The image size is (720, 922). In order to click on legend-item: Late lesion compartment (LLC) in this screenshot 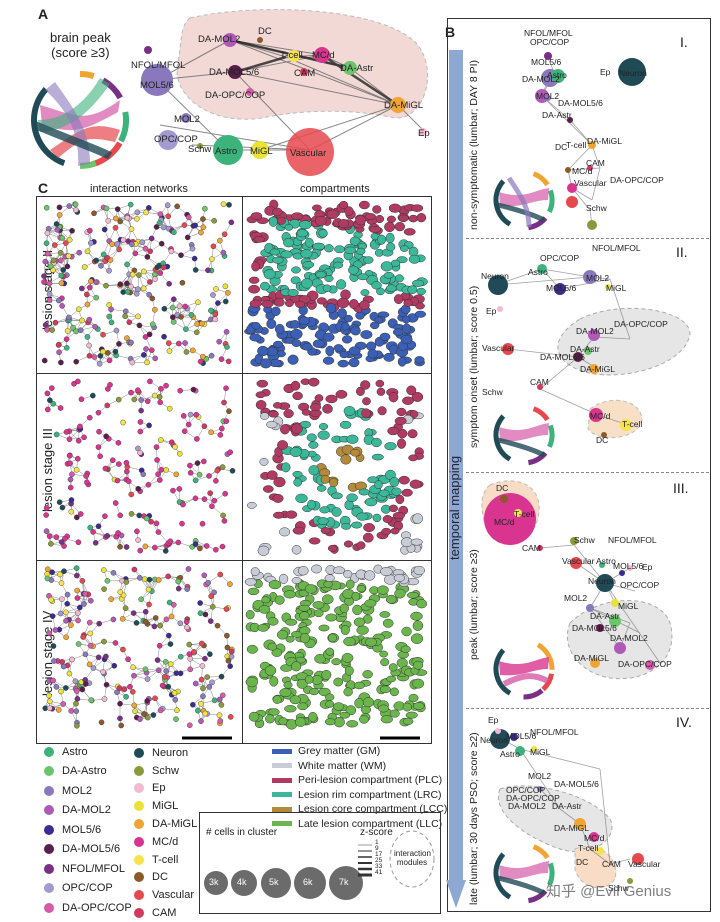, I will do `click(359, 824)`.